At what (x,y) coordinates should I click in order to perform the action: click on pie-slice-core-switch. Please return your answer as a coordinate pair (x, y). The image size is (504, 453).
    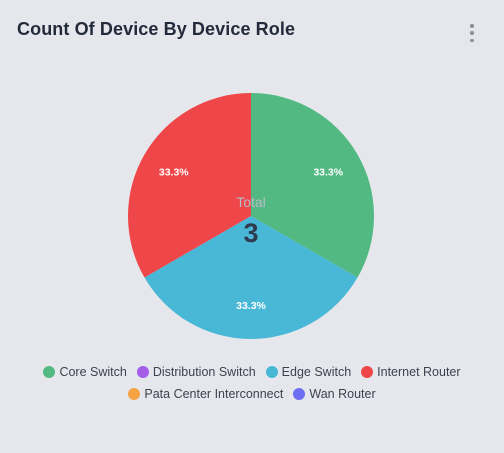
    Looking at the image, I should click on (312, 185).